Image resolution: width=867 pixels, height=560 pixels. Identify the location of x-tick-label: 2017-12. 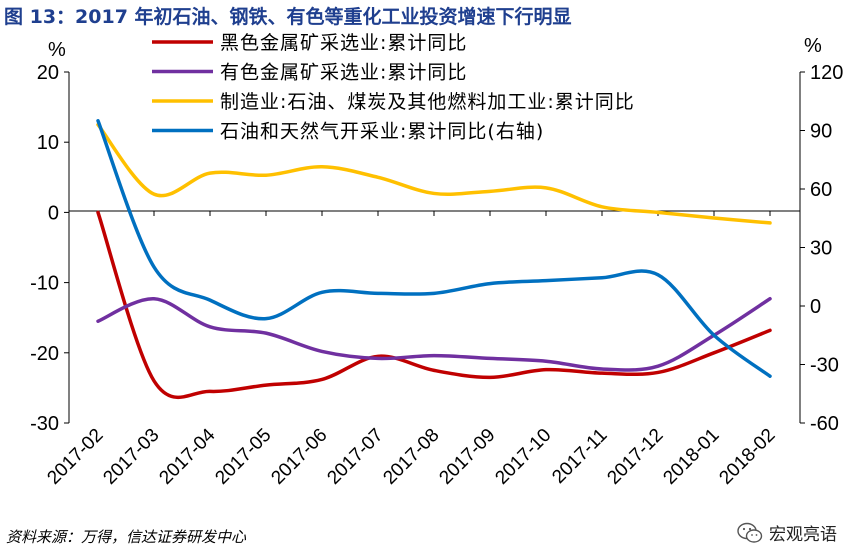
(635, 457).